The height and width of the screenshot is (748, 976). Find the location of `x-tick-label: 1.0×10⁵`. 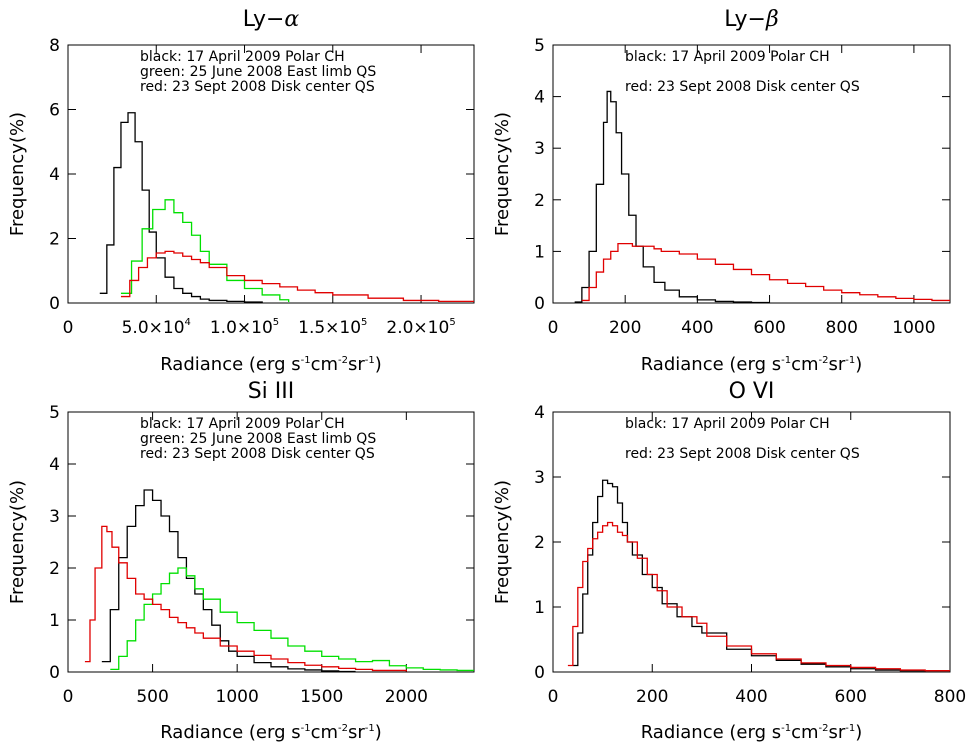

x-tick-label: 1.0×10⁵ is located at coordinates (244, 327).